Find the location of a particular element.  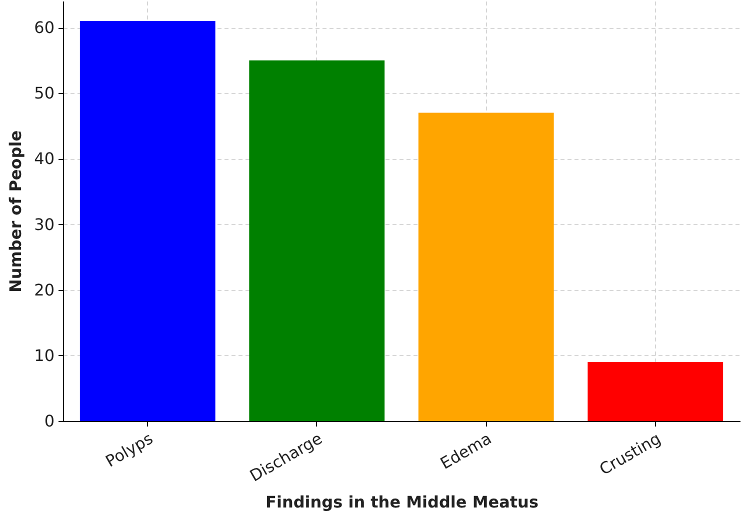

y-tick-label: 30 is located at coordinates (44, 224).